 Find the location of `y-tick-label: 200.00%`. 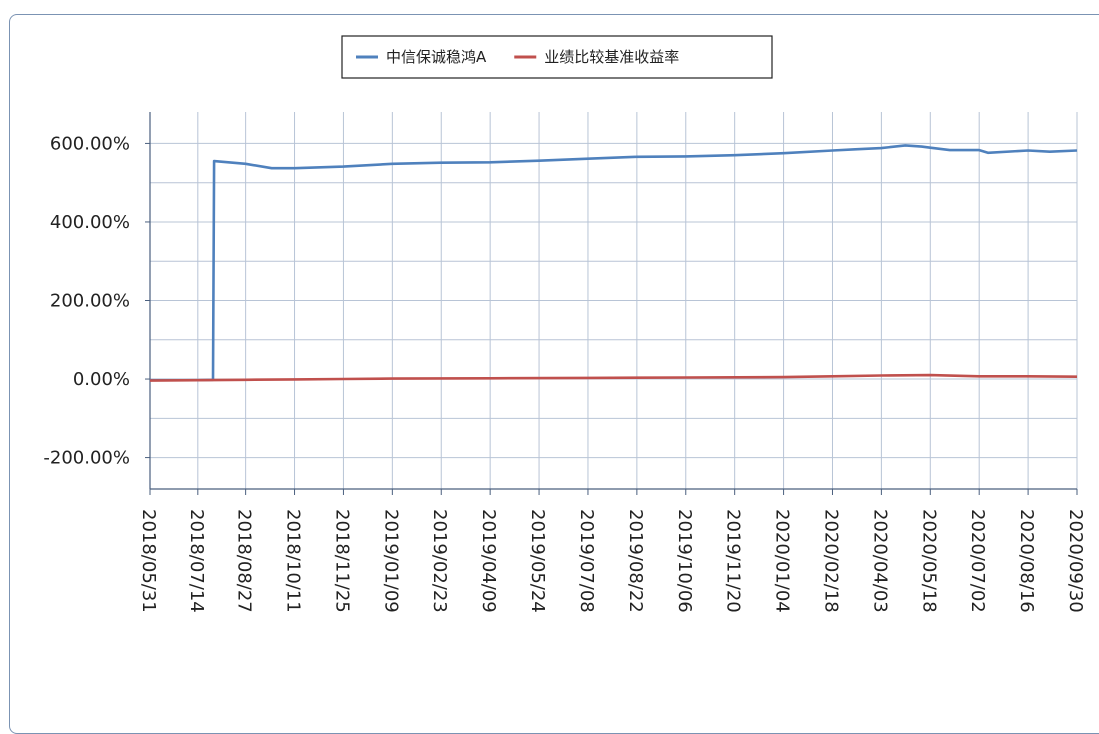

y-tick-label: 200.00% is located at coordinates (90, 301).